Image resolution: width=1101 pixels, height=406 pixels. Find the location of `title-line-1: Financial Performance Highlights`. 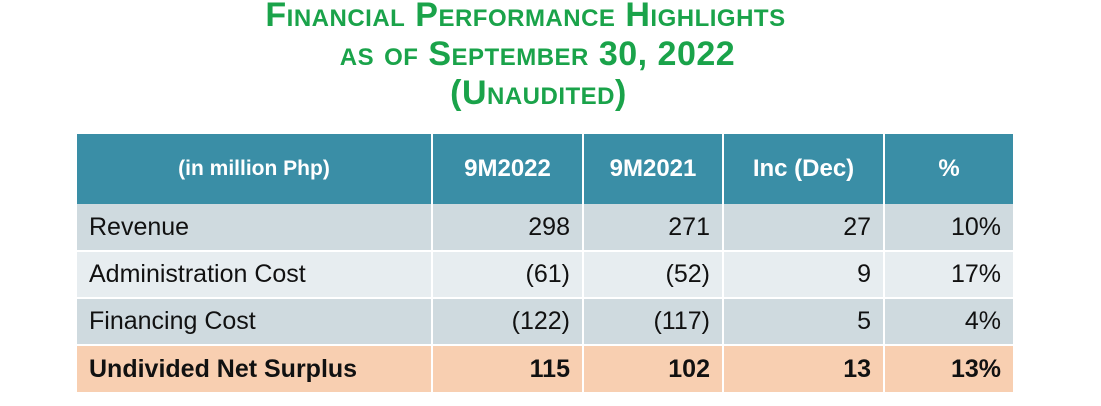

title-line-1: Financial Performance Highlights is located at coordinates (525, 17).